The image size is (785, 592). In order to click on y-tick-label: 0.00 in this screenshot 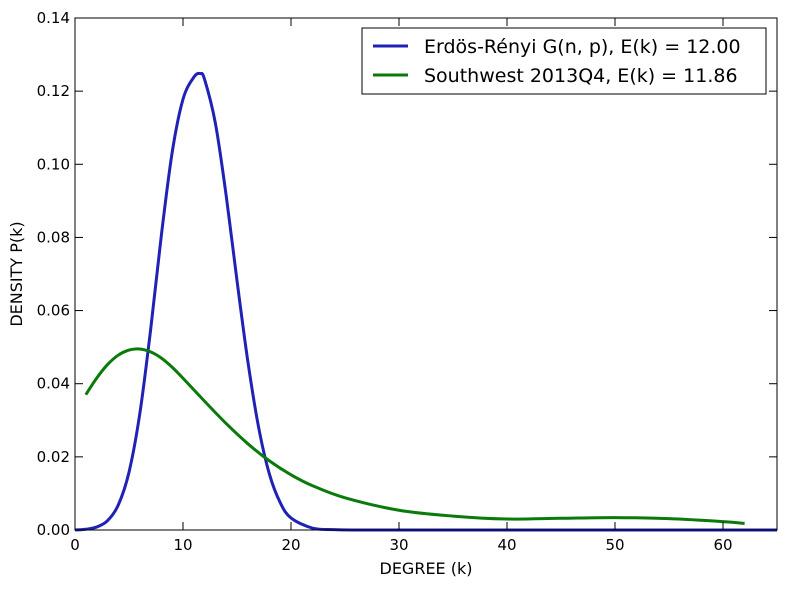, I will do `click(53, 530)`.